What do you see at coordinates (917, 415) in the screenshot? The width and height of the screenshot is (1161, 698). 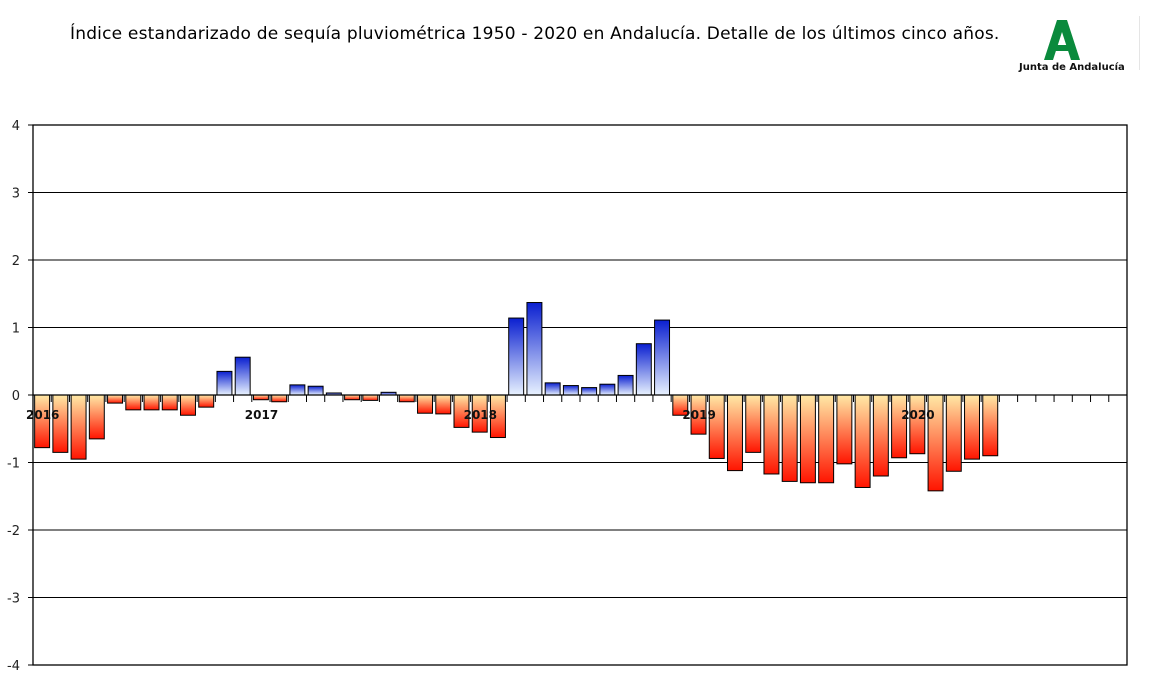 I see `year-label: 2020` at bounding box center [917, 415].